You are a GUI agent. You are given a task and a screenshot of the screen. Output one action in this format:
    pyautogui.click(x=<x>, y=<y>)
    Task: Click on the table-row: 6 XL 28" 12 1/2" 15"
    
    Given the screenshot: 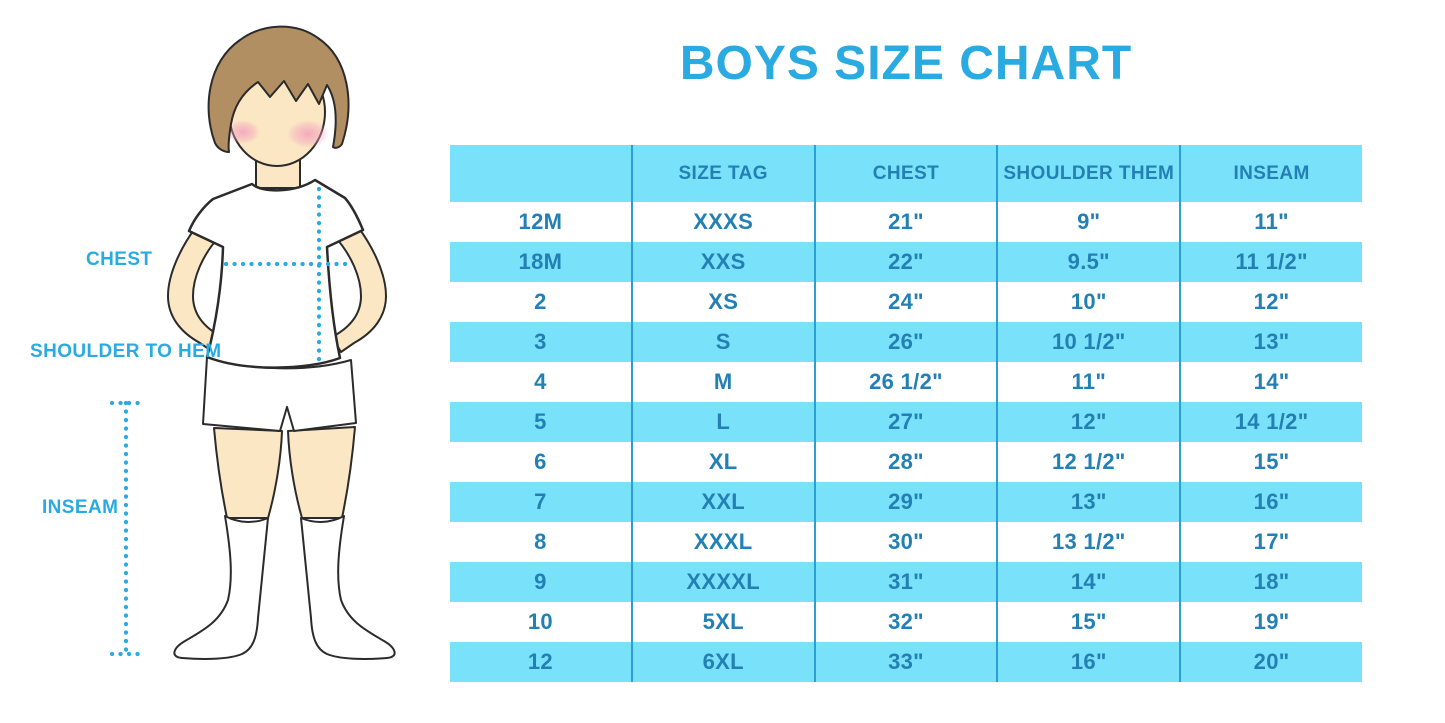 What is the action you would take?
    pyautogui.click(x=906, y=462)
    